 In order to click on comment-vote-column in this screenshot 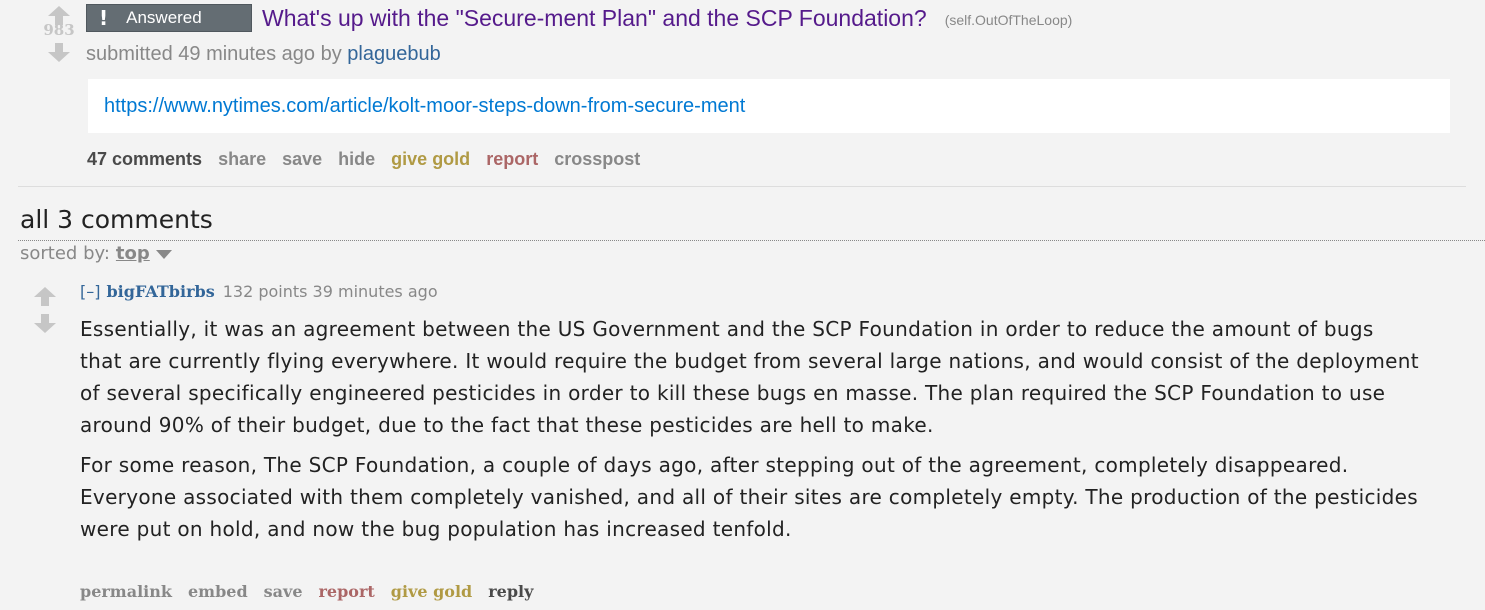, I will do `click(45, 310)`.